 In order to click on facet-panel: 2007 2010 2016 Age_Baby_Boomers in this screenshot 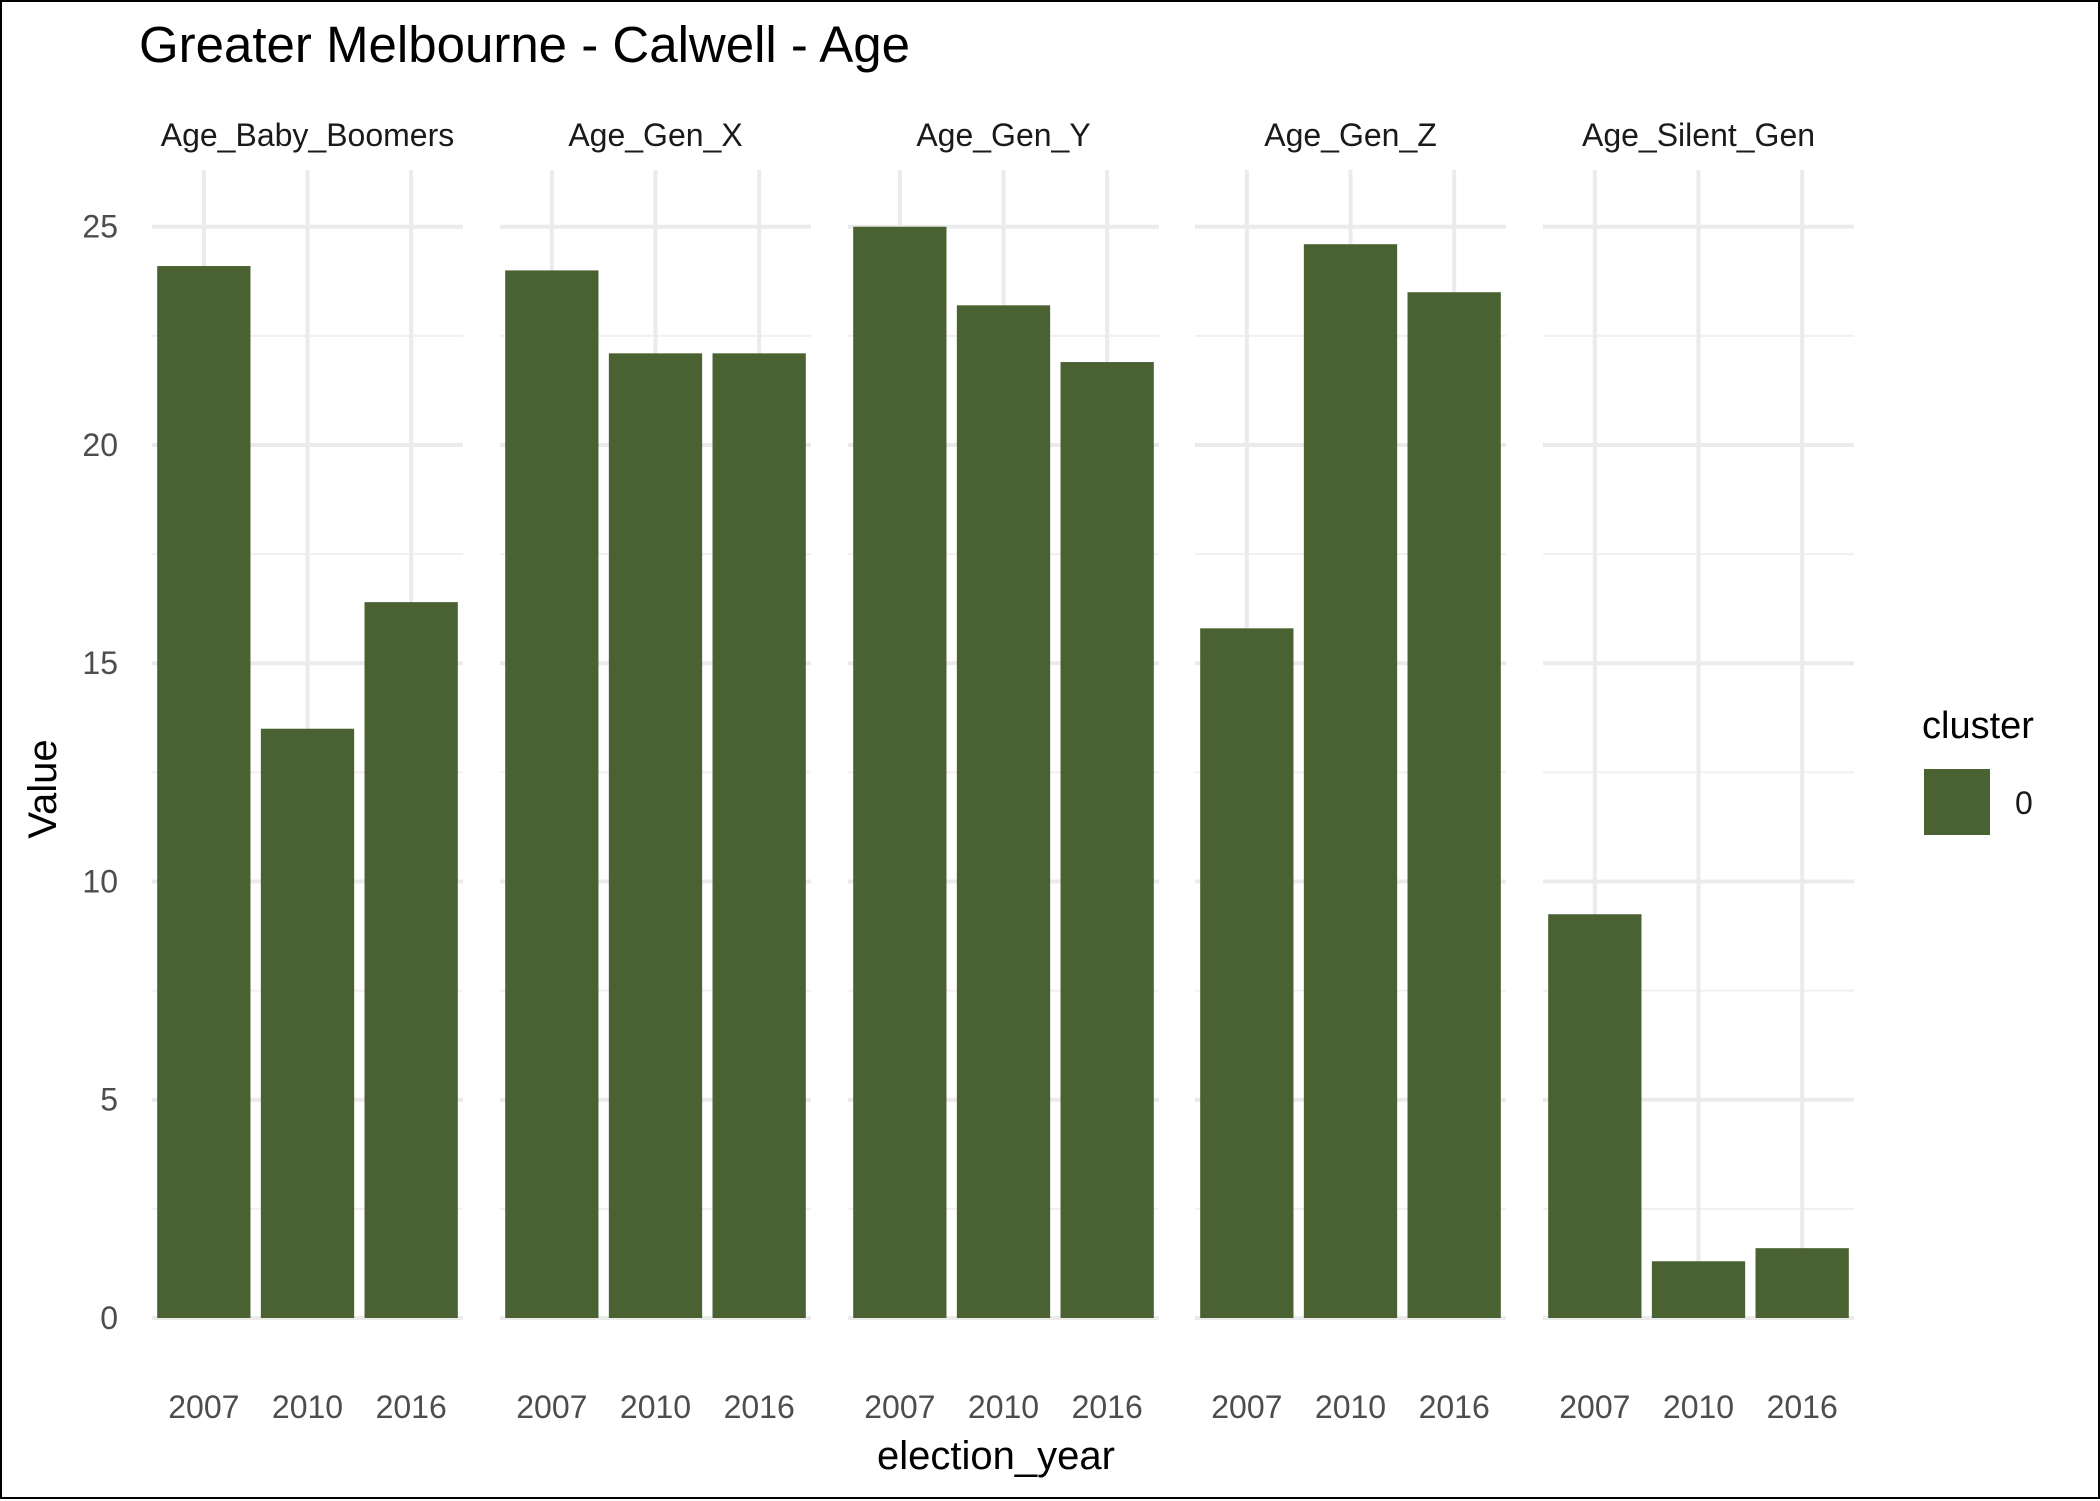, I will do `click(307, 771)`.